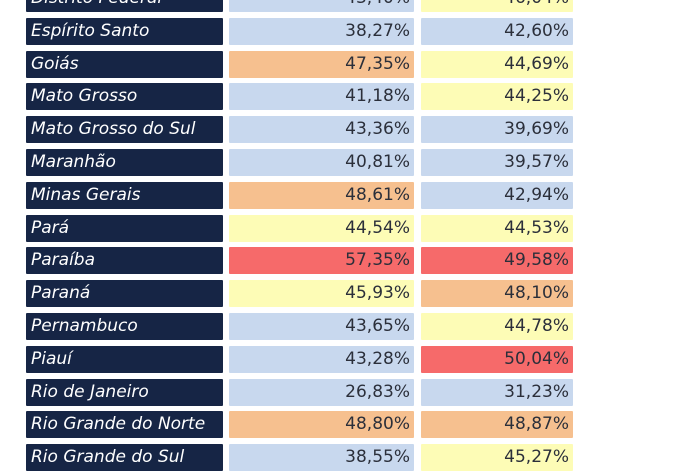  Describe the element at coordinates (124, 294) in the screenshot. I see `state-name: Paraná` at that location.